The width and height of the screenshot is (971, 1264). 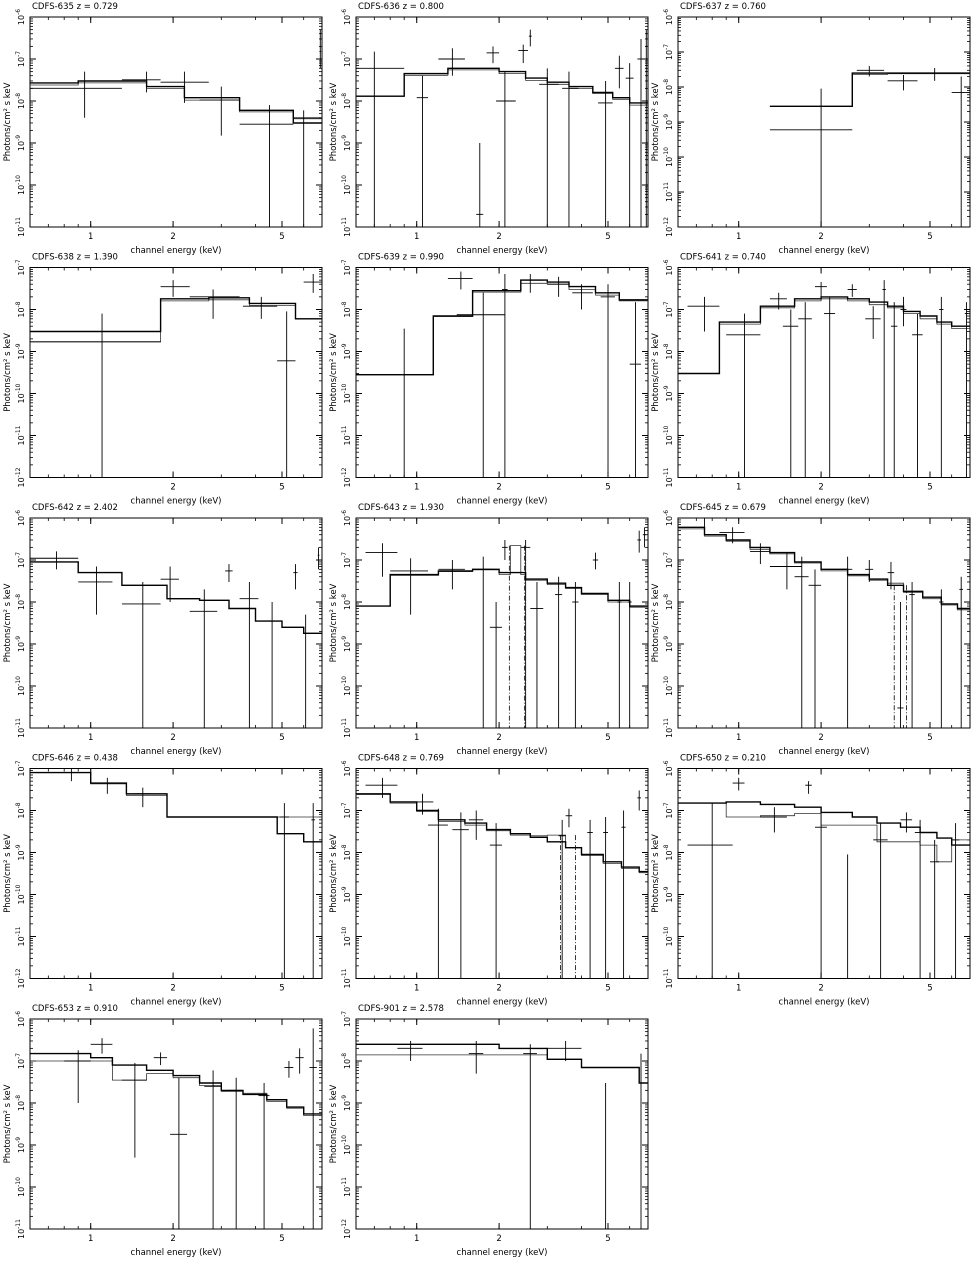 I want to click on y-tick-label: 10-12, so click(x=668, y=227).